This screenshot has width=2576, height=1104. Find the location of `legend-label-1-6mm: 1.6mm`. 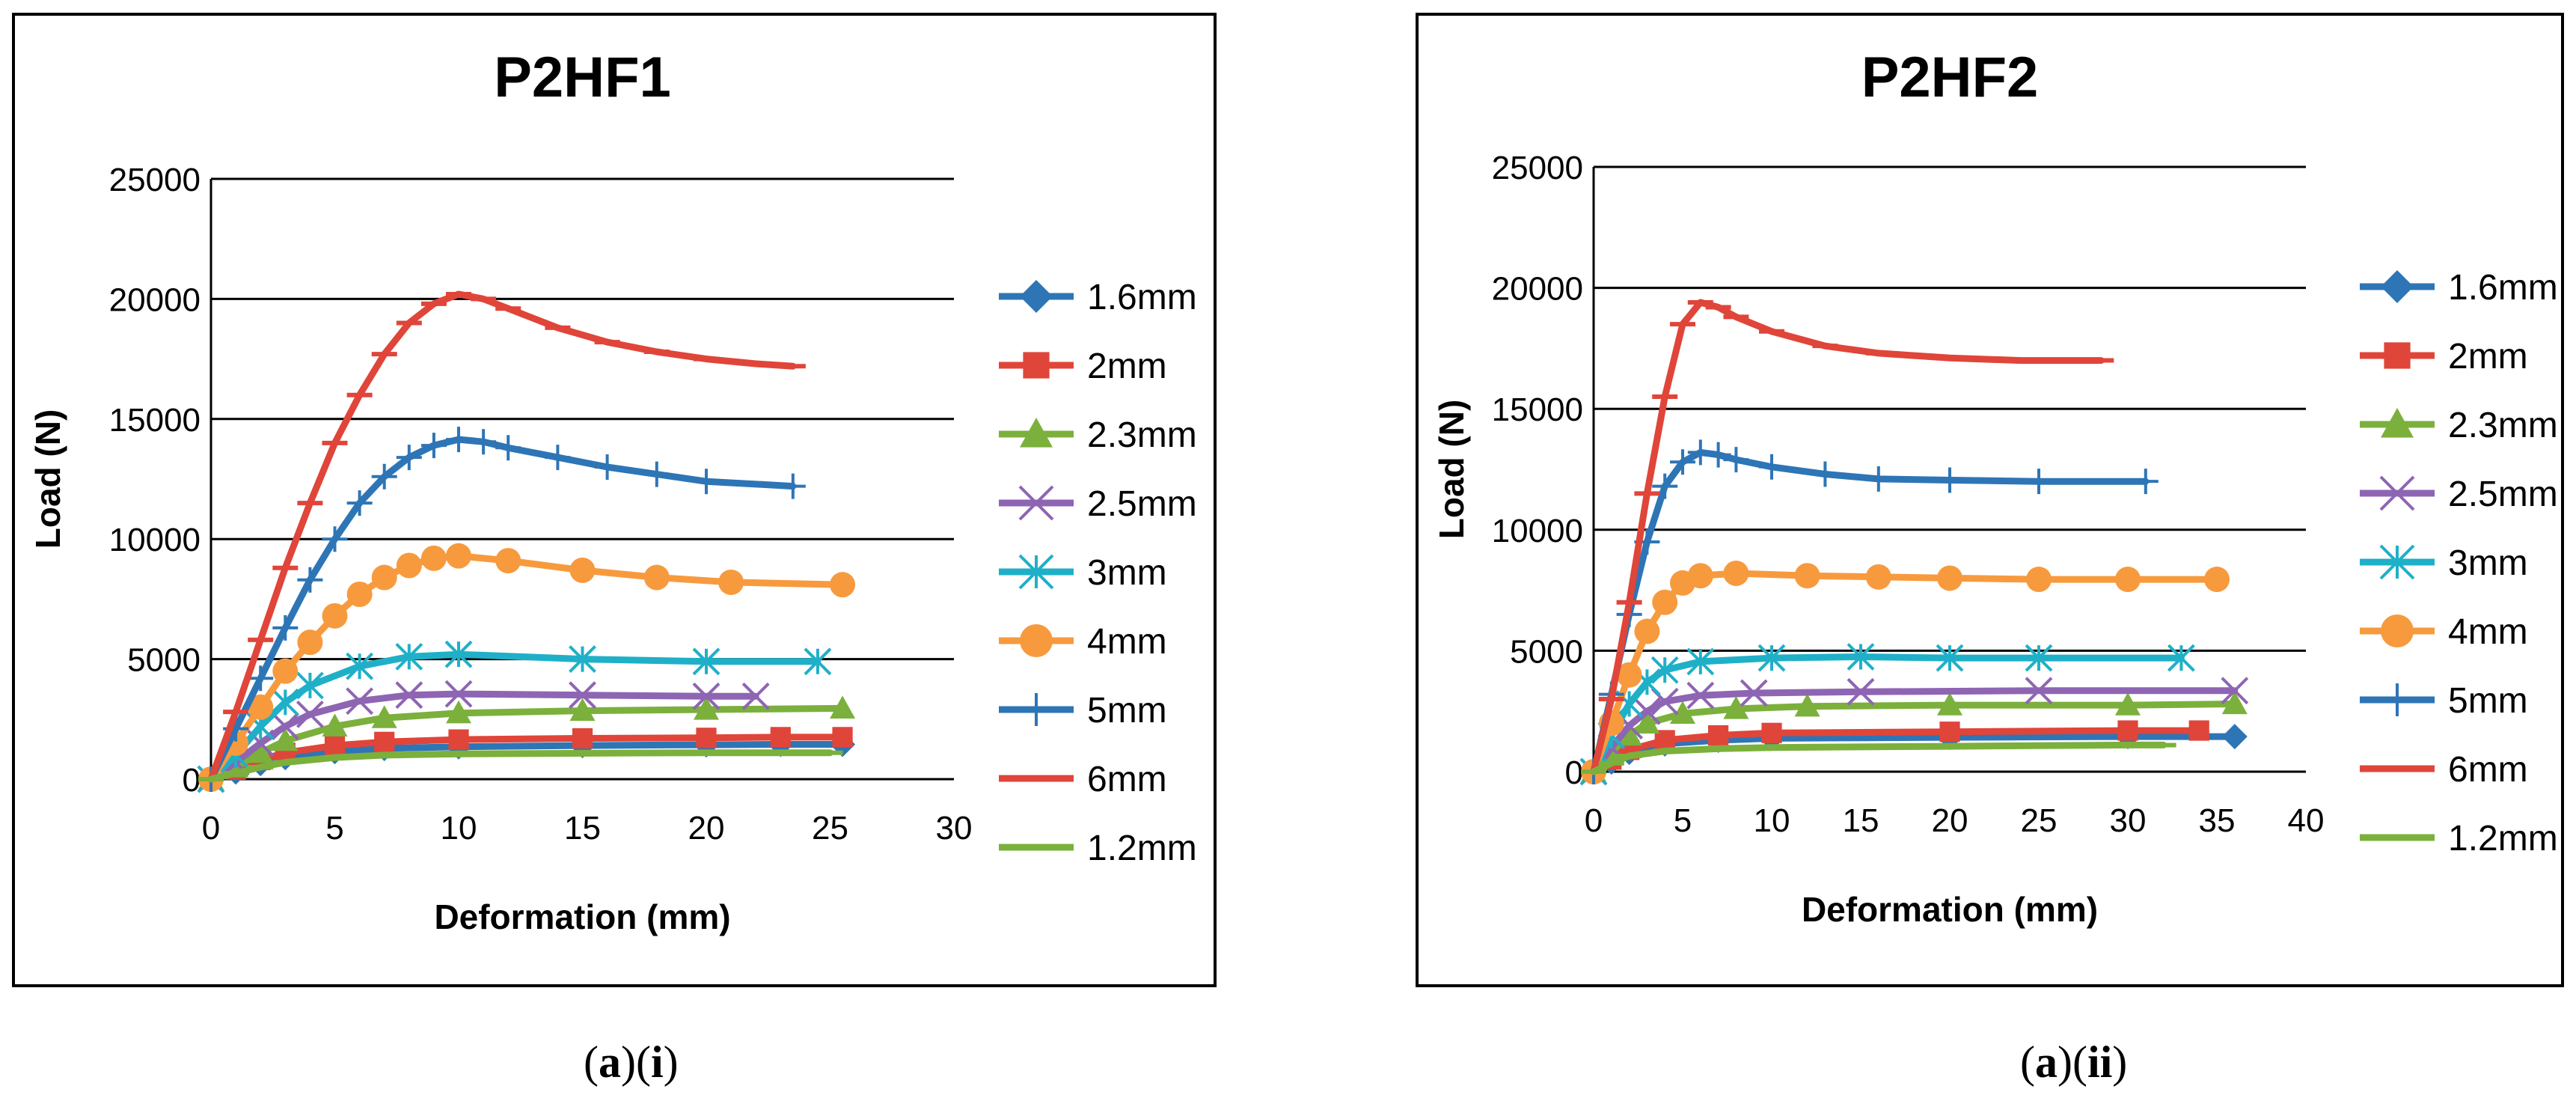

legend-label-1-6mm: 1.6mm is located at coordinates (1142, 297).